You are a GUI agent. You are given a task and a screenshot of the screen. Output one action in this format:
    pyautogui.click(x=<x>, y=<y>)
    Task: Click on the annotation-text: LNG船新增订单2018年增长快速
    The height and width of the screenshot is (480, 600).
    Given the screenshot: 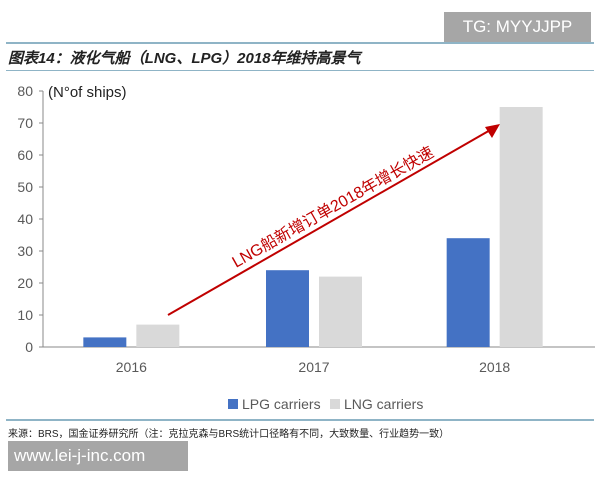 What is the action you would take?
    pyautogui.click(x=333, y=207)
    